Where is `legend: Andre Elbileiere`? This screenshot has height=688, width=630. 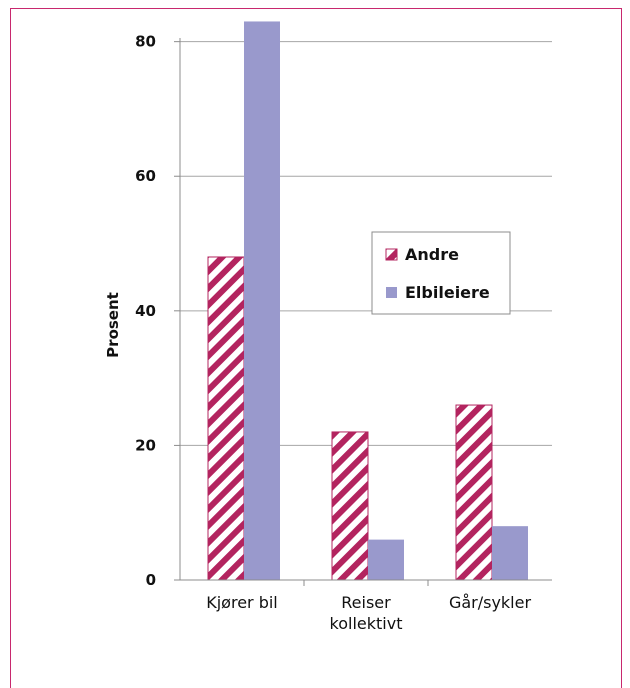
legend: Andre Elbileiere is located at coordinates (441, 273).